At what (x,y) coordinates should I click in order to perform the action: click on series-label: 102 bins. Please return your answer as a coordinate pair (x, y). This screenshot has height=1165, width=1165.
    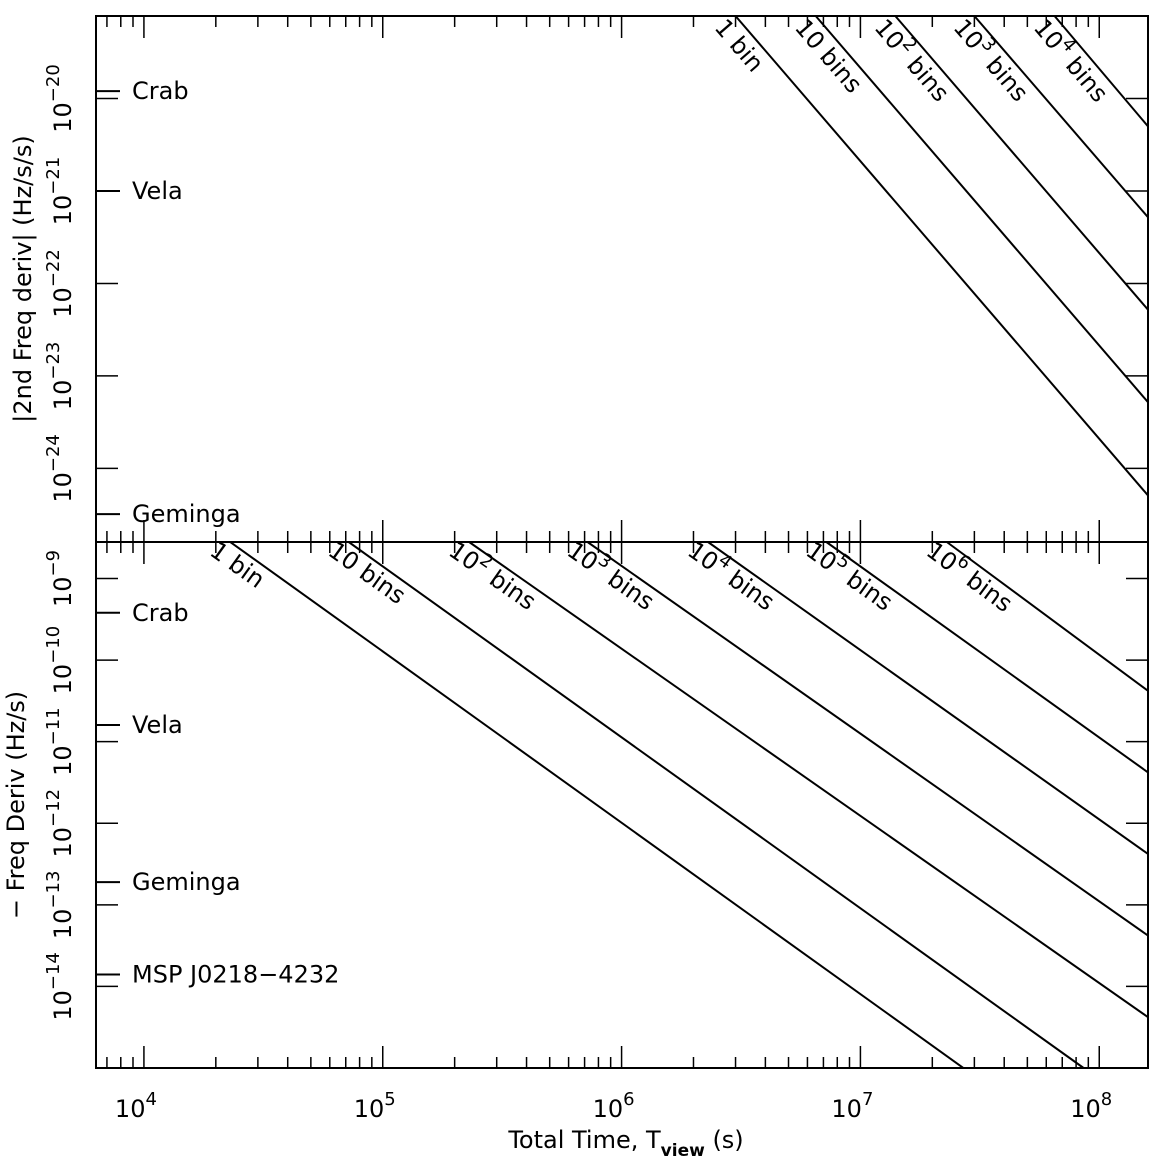
    Looking at the image, I should click on (494, 574).